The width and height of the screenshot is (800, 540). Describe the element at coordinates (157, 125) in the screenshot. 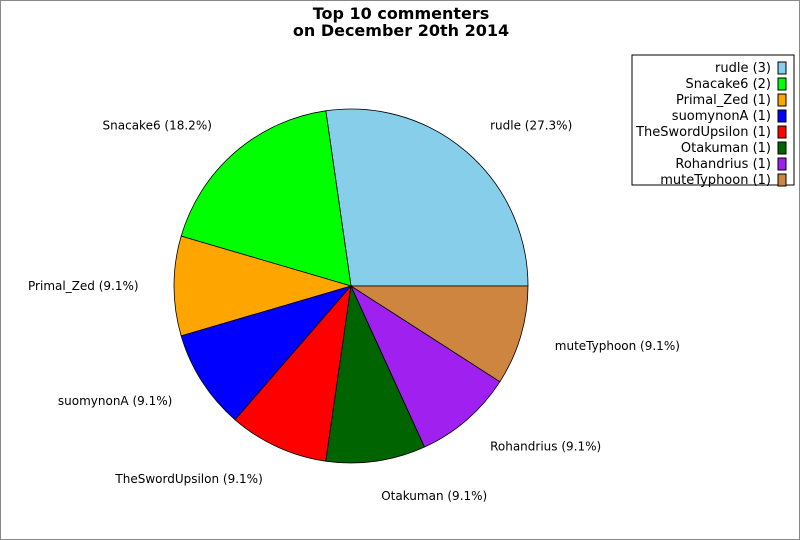

I see `slice-label-Snacake6: Snacake6 (18.2%)` at that location.